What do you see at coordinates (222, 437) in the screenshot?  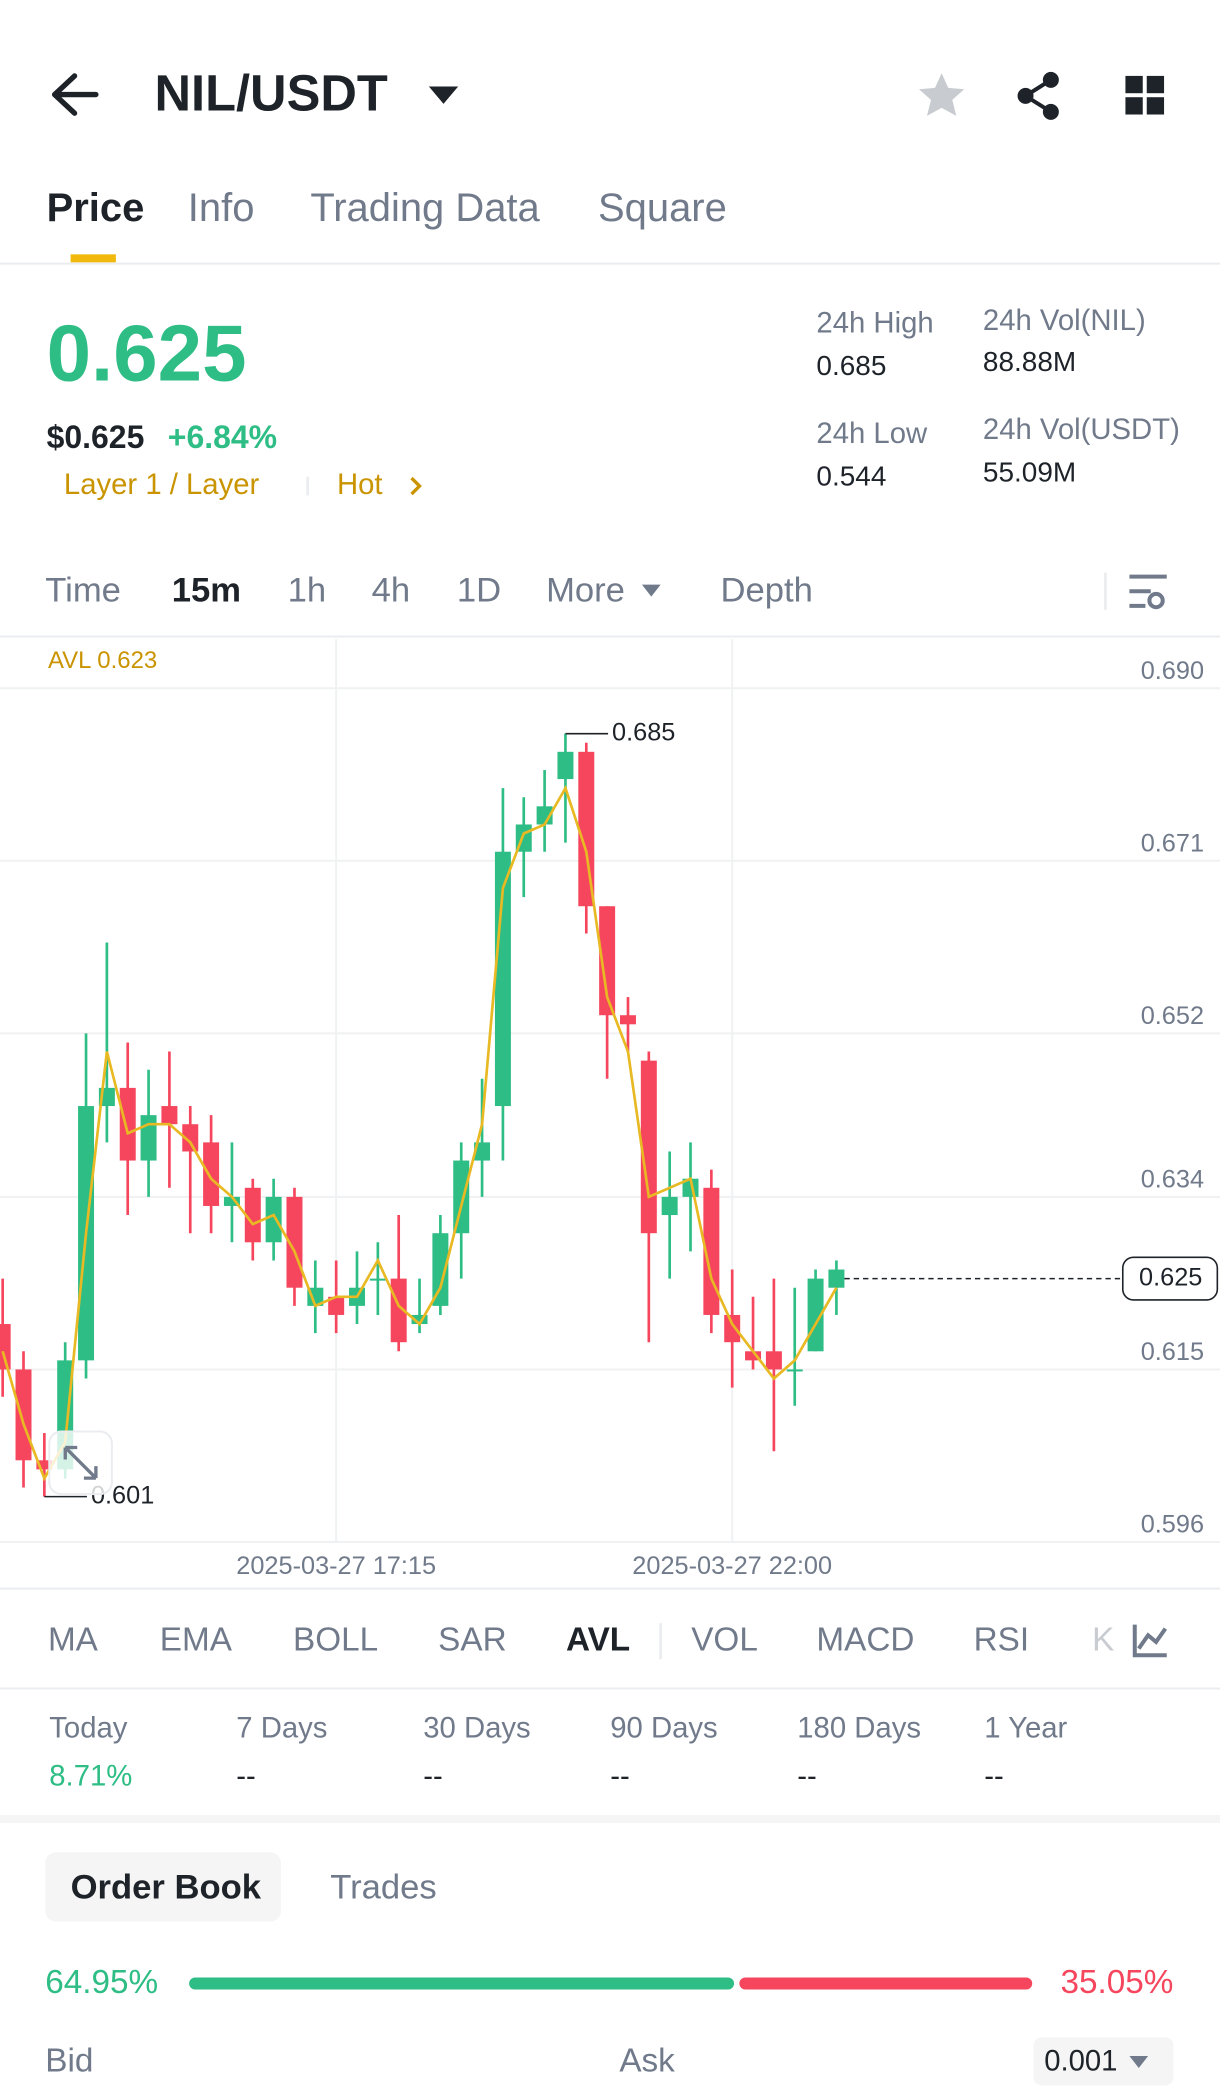 I see `price-change: +6.84%` at bounding box center [222, 437].